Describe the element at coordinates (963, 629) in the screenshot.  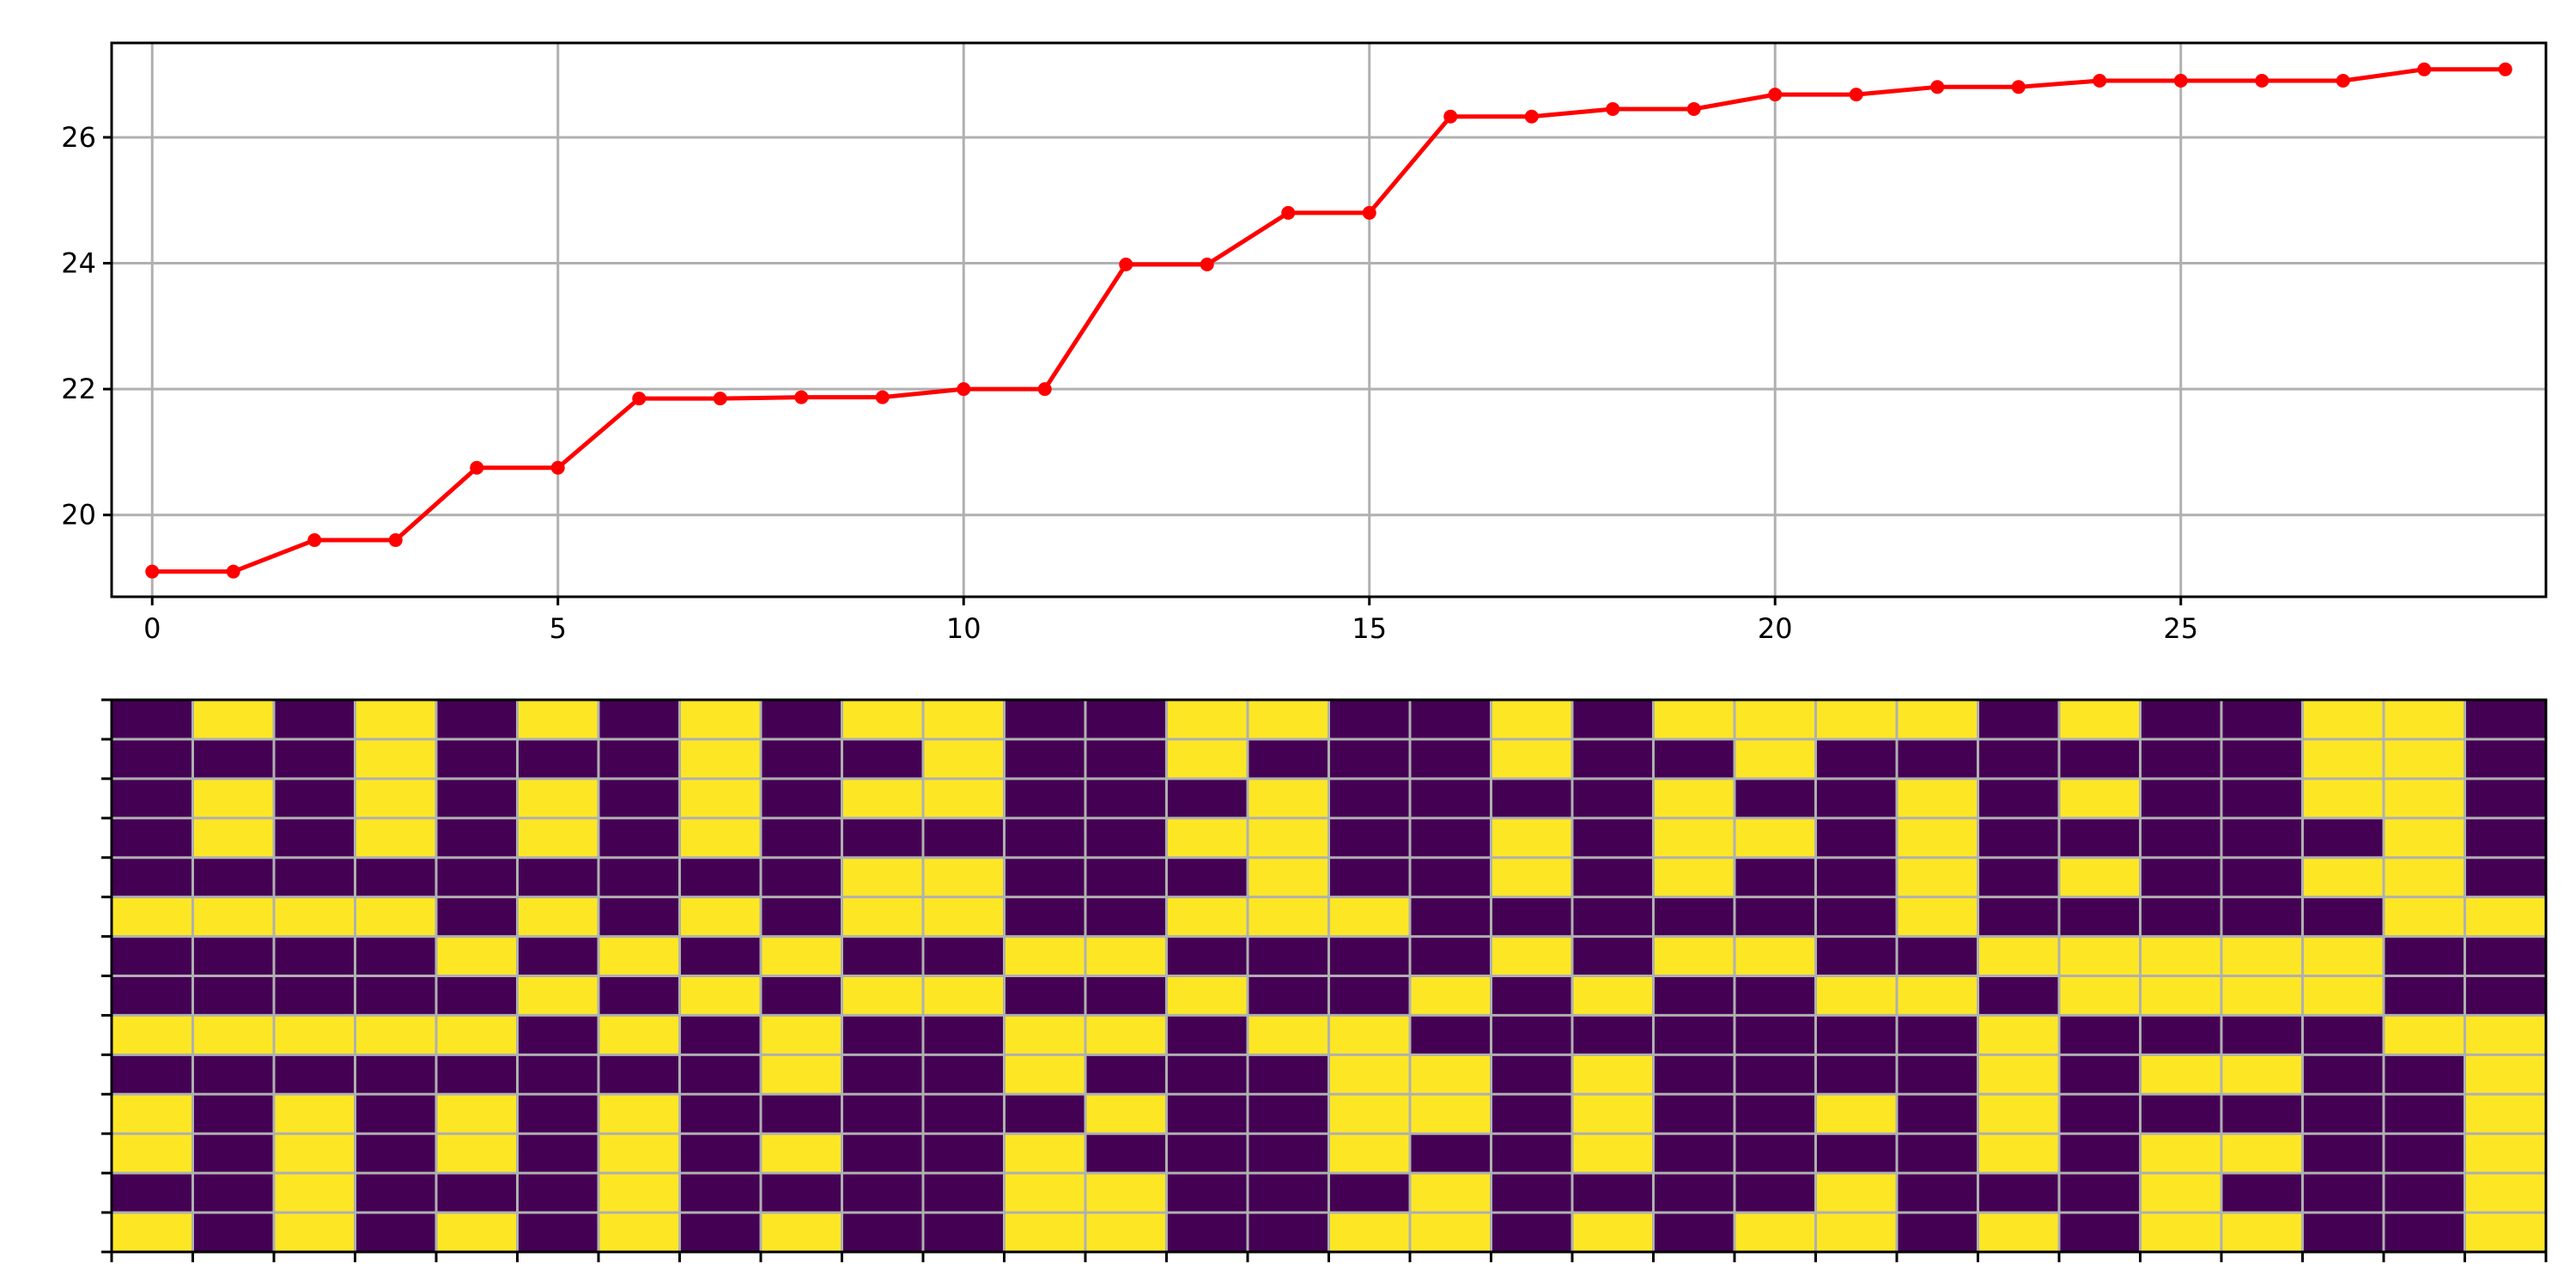
I see `x-tick-label: 10` at that location.